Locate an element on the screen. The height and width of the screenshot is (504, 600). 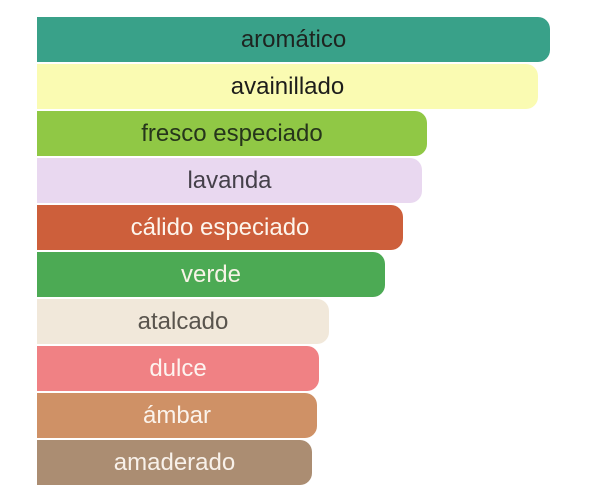
accord-bar: avainillado is located at coordinates (287, 86).